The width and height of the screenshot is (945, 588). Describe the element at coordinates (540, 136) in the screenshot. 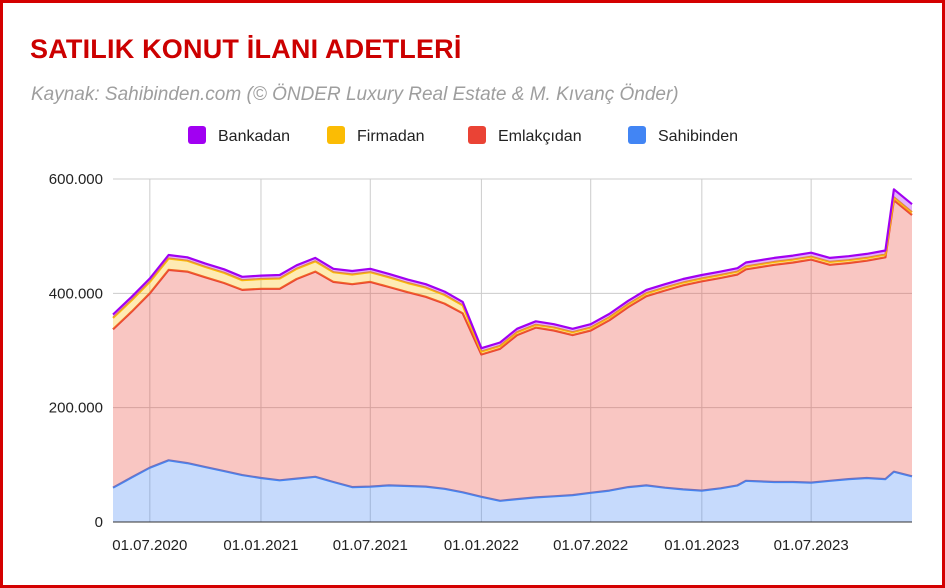

I see `legend-label-emlakdan: Emlakçıdan` at that location.